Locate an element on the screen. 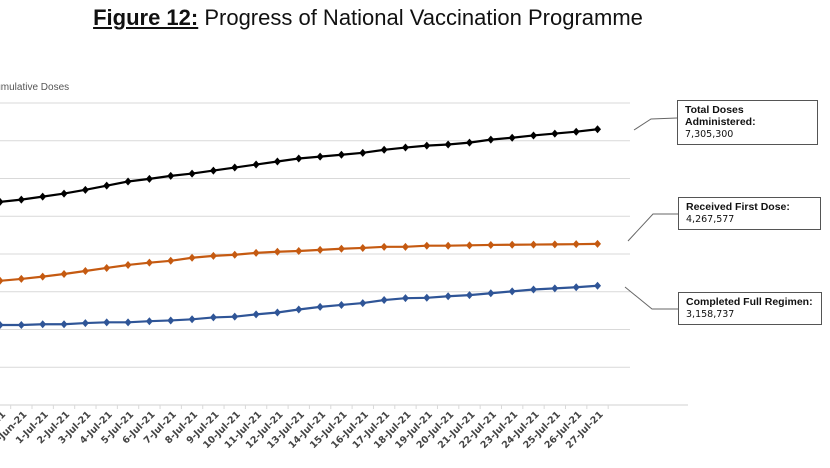  callout-total-doses: Total Doses Administered: 7,305,300 is located at coordinates (747, 122).